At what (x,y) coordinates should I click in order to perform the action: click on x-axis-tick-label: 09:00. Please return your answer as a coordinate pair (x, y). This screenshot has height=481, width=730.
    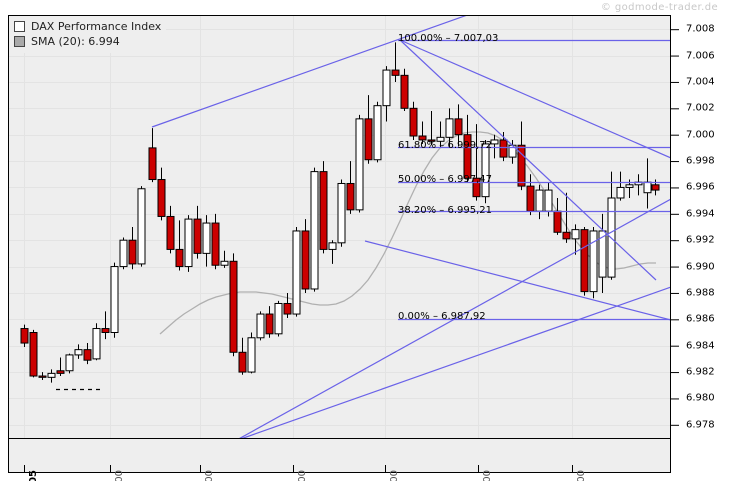
    Looking at the image, I should click on (119, 475).